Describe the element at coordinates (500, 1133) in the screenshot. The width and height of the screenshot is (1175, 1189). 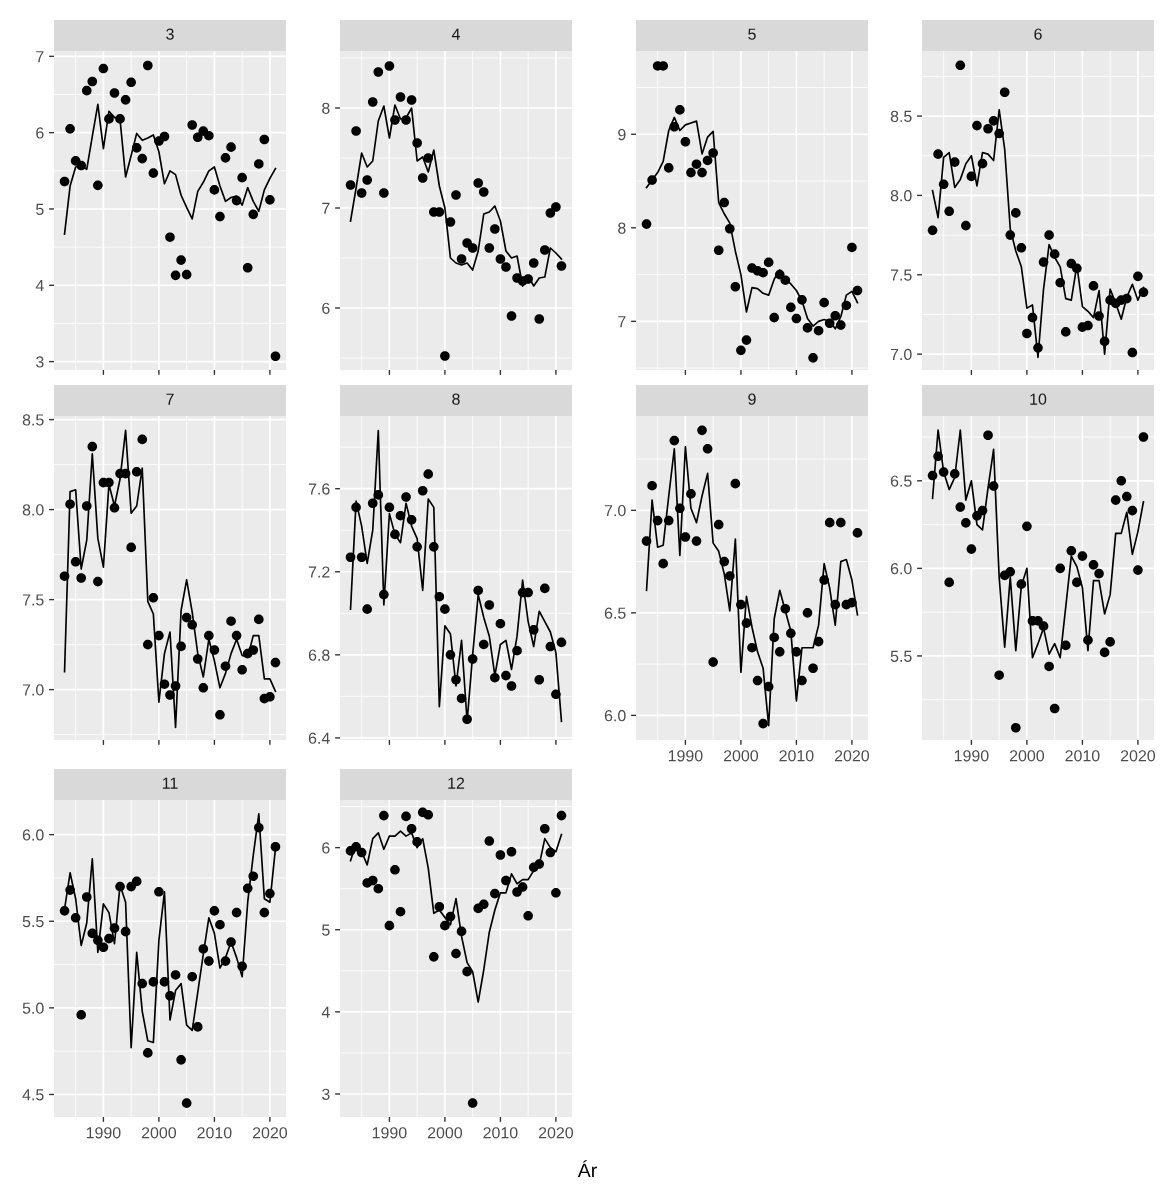
I see `x-tick-label: 2010` at that location.